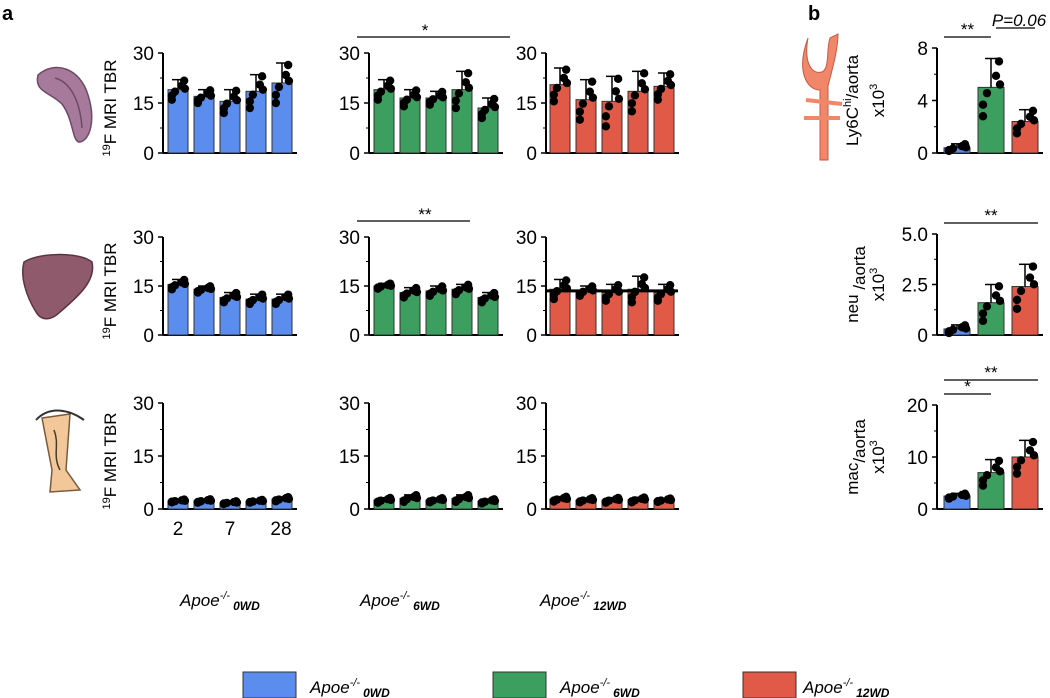  What do you see at coordinates (219, 601) in the screenshot?
I see `group-label: Apoe-/-0WD` at bounding box center [219, 601].